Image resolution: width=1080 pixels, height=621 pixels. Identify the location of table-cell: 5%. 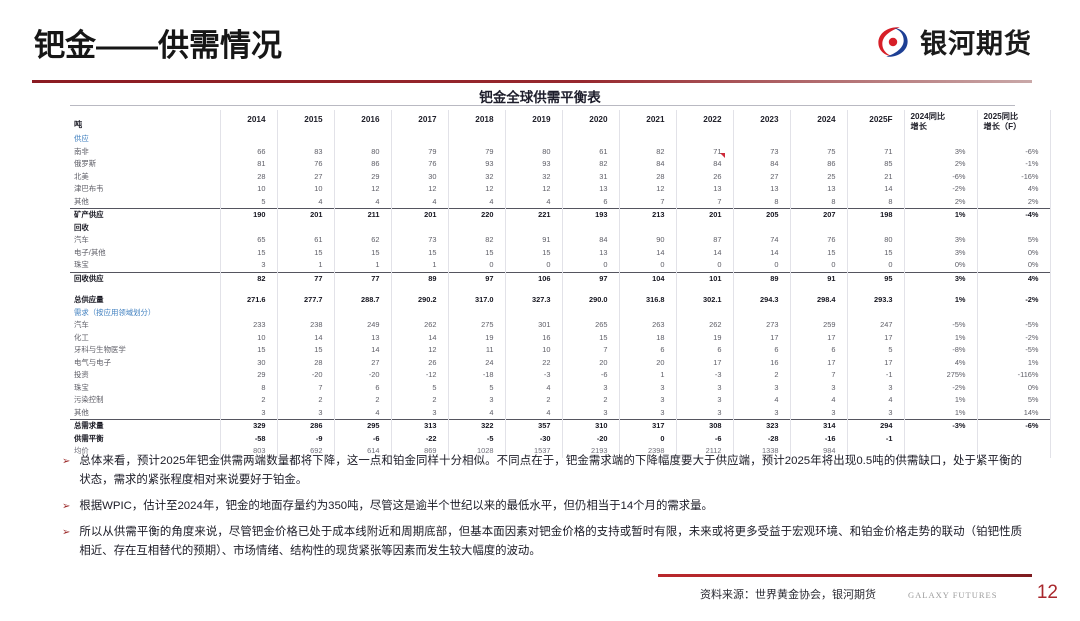
(1014, 400).